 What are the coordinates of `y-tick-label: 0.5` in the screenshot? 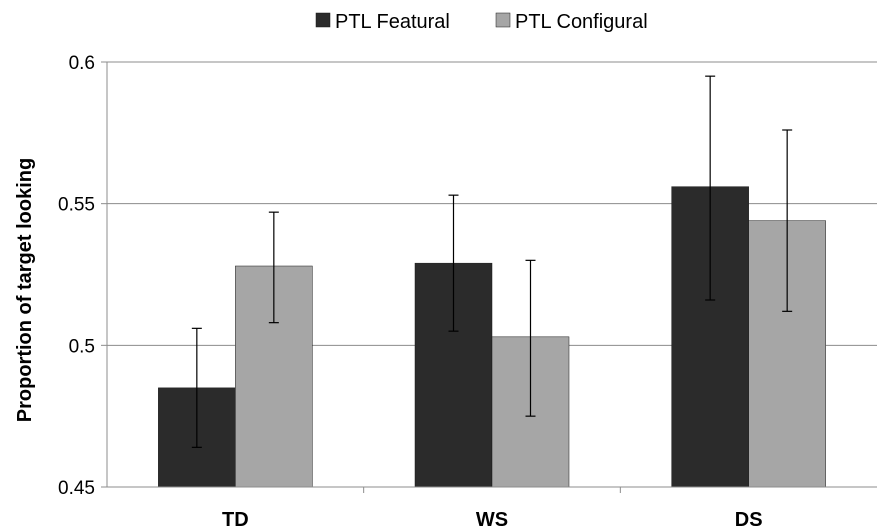 It's located at (82, 346).